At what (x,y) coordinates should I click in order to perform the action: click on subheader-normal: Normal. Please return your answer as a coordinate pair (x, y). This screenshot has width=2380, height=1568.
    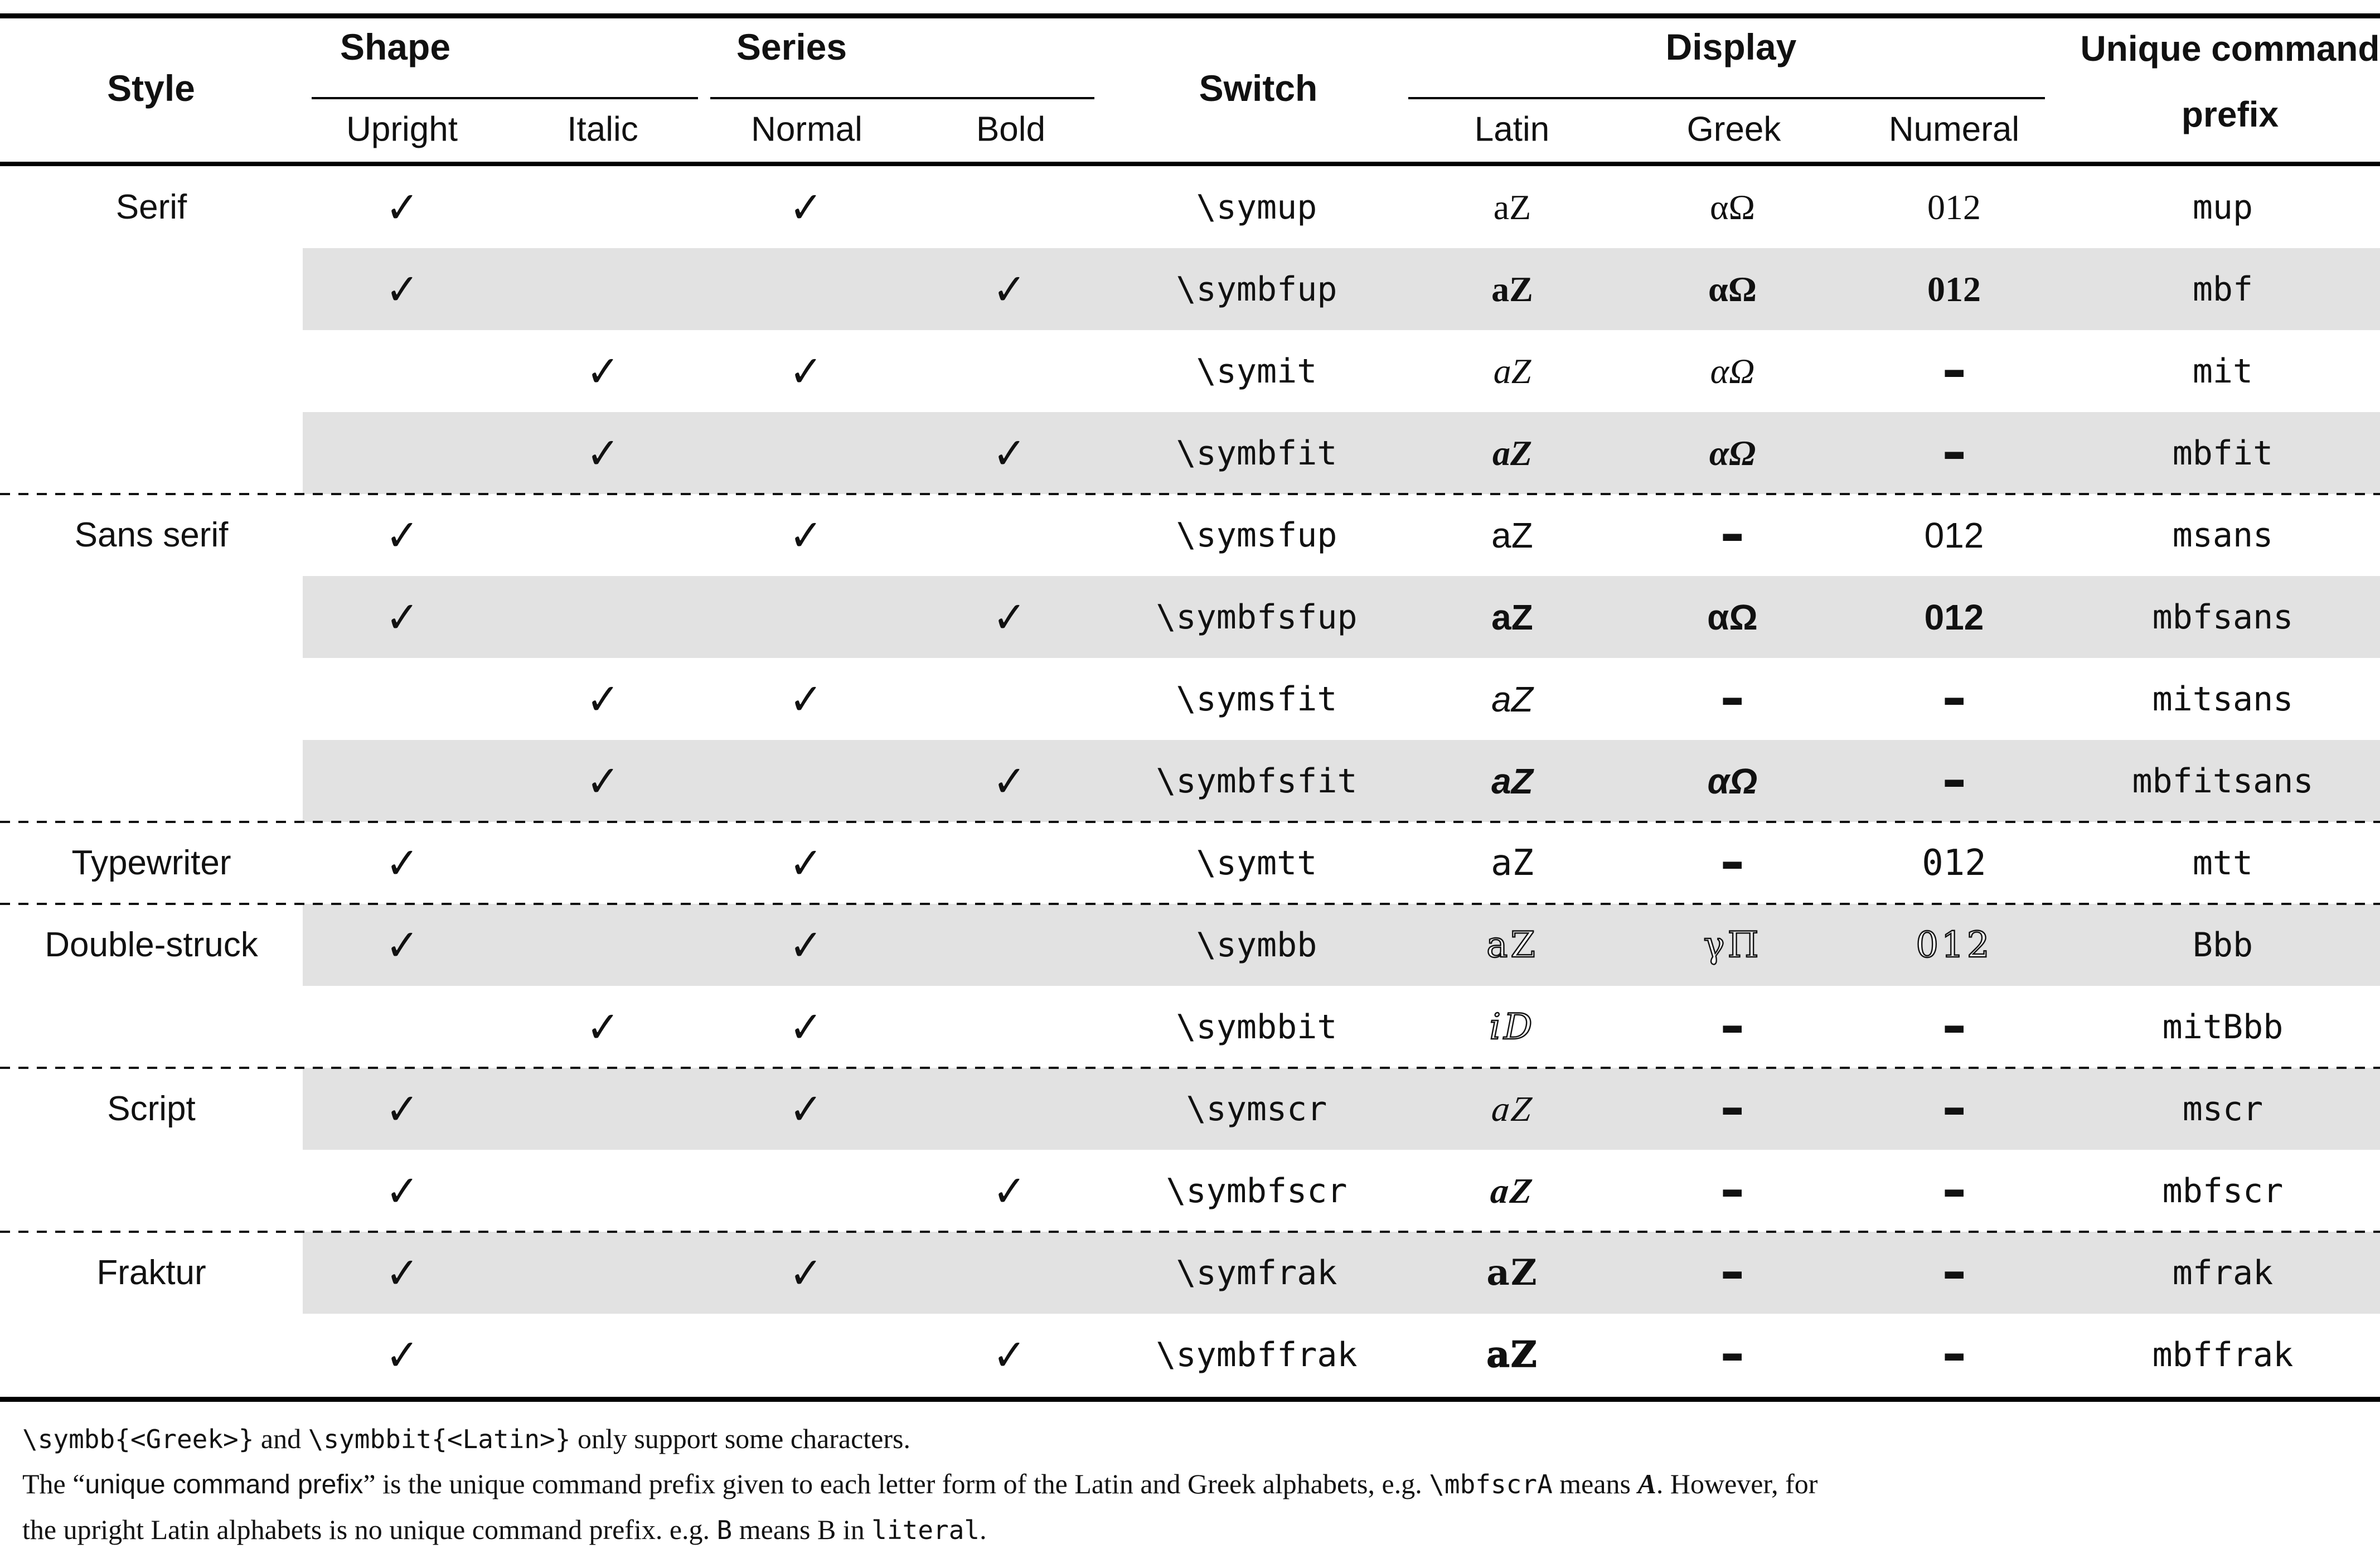
    Looking at the image, I should click on (806, 129).